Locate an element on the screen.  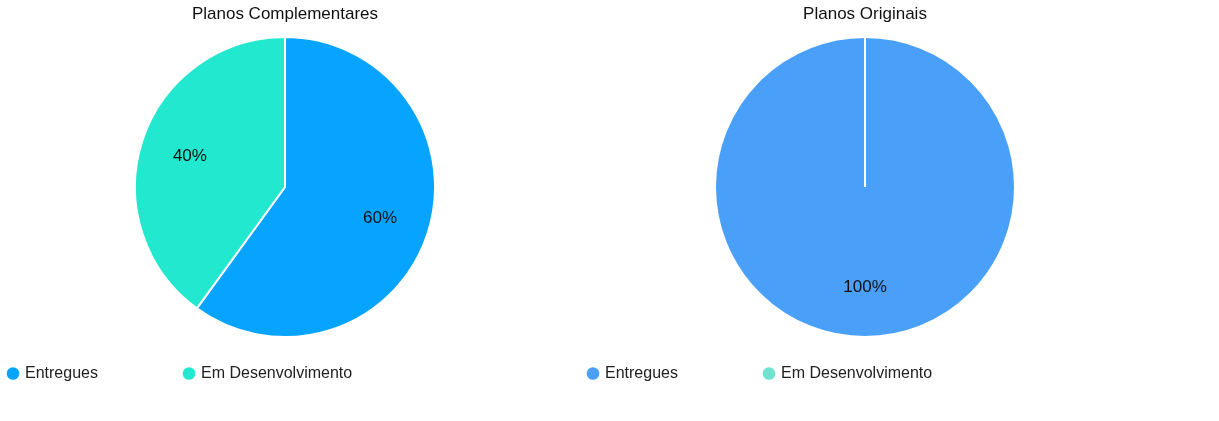
chart-title: Planos Complementares is located at coordinates (285, 13).